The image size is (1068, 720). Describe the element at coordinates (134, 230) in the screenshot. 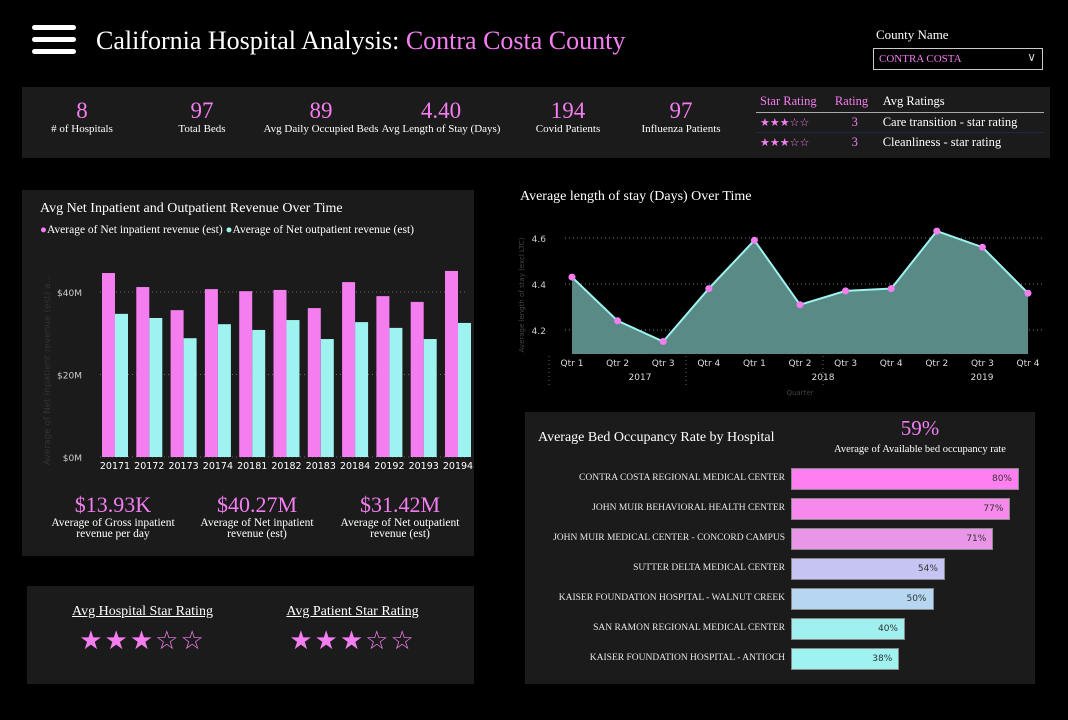

I see `legend-inpatient: Average of Net inpatient revenue (est)` at that location.